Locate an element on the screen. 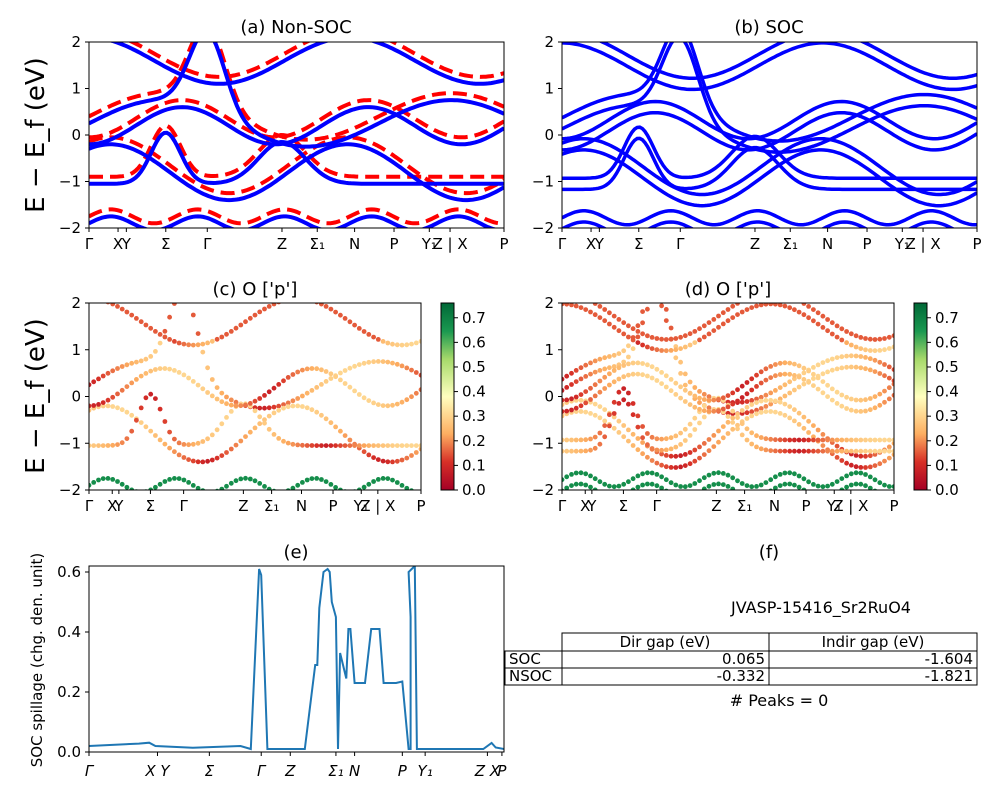 The width and height of the screenshot is (1000, 800). panel-e-spillage-line is located at coordinates (296, 658).